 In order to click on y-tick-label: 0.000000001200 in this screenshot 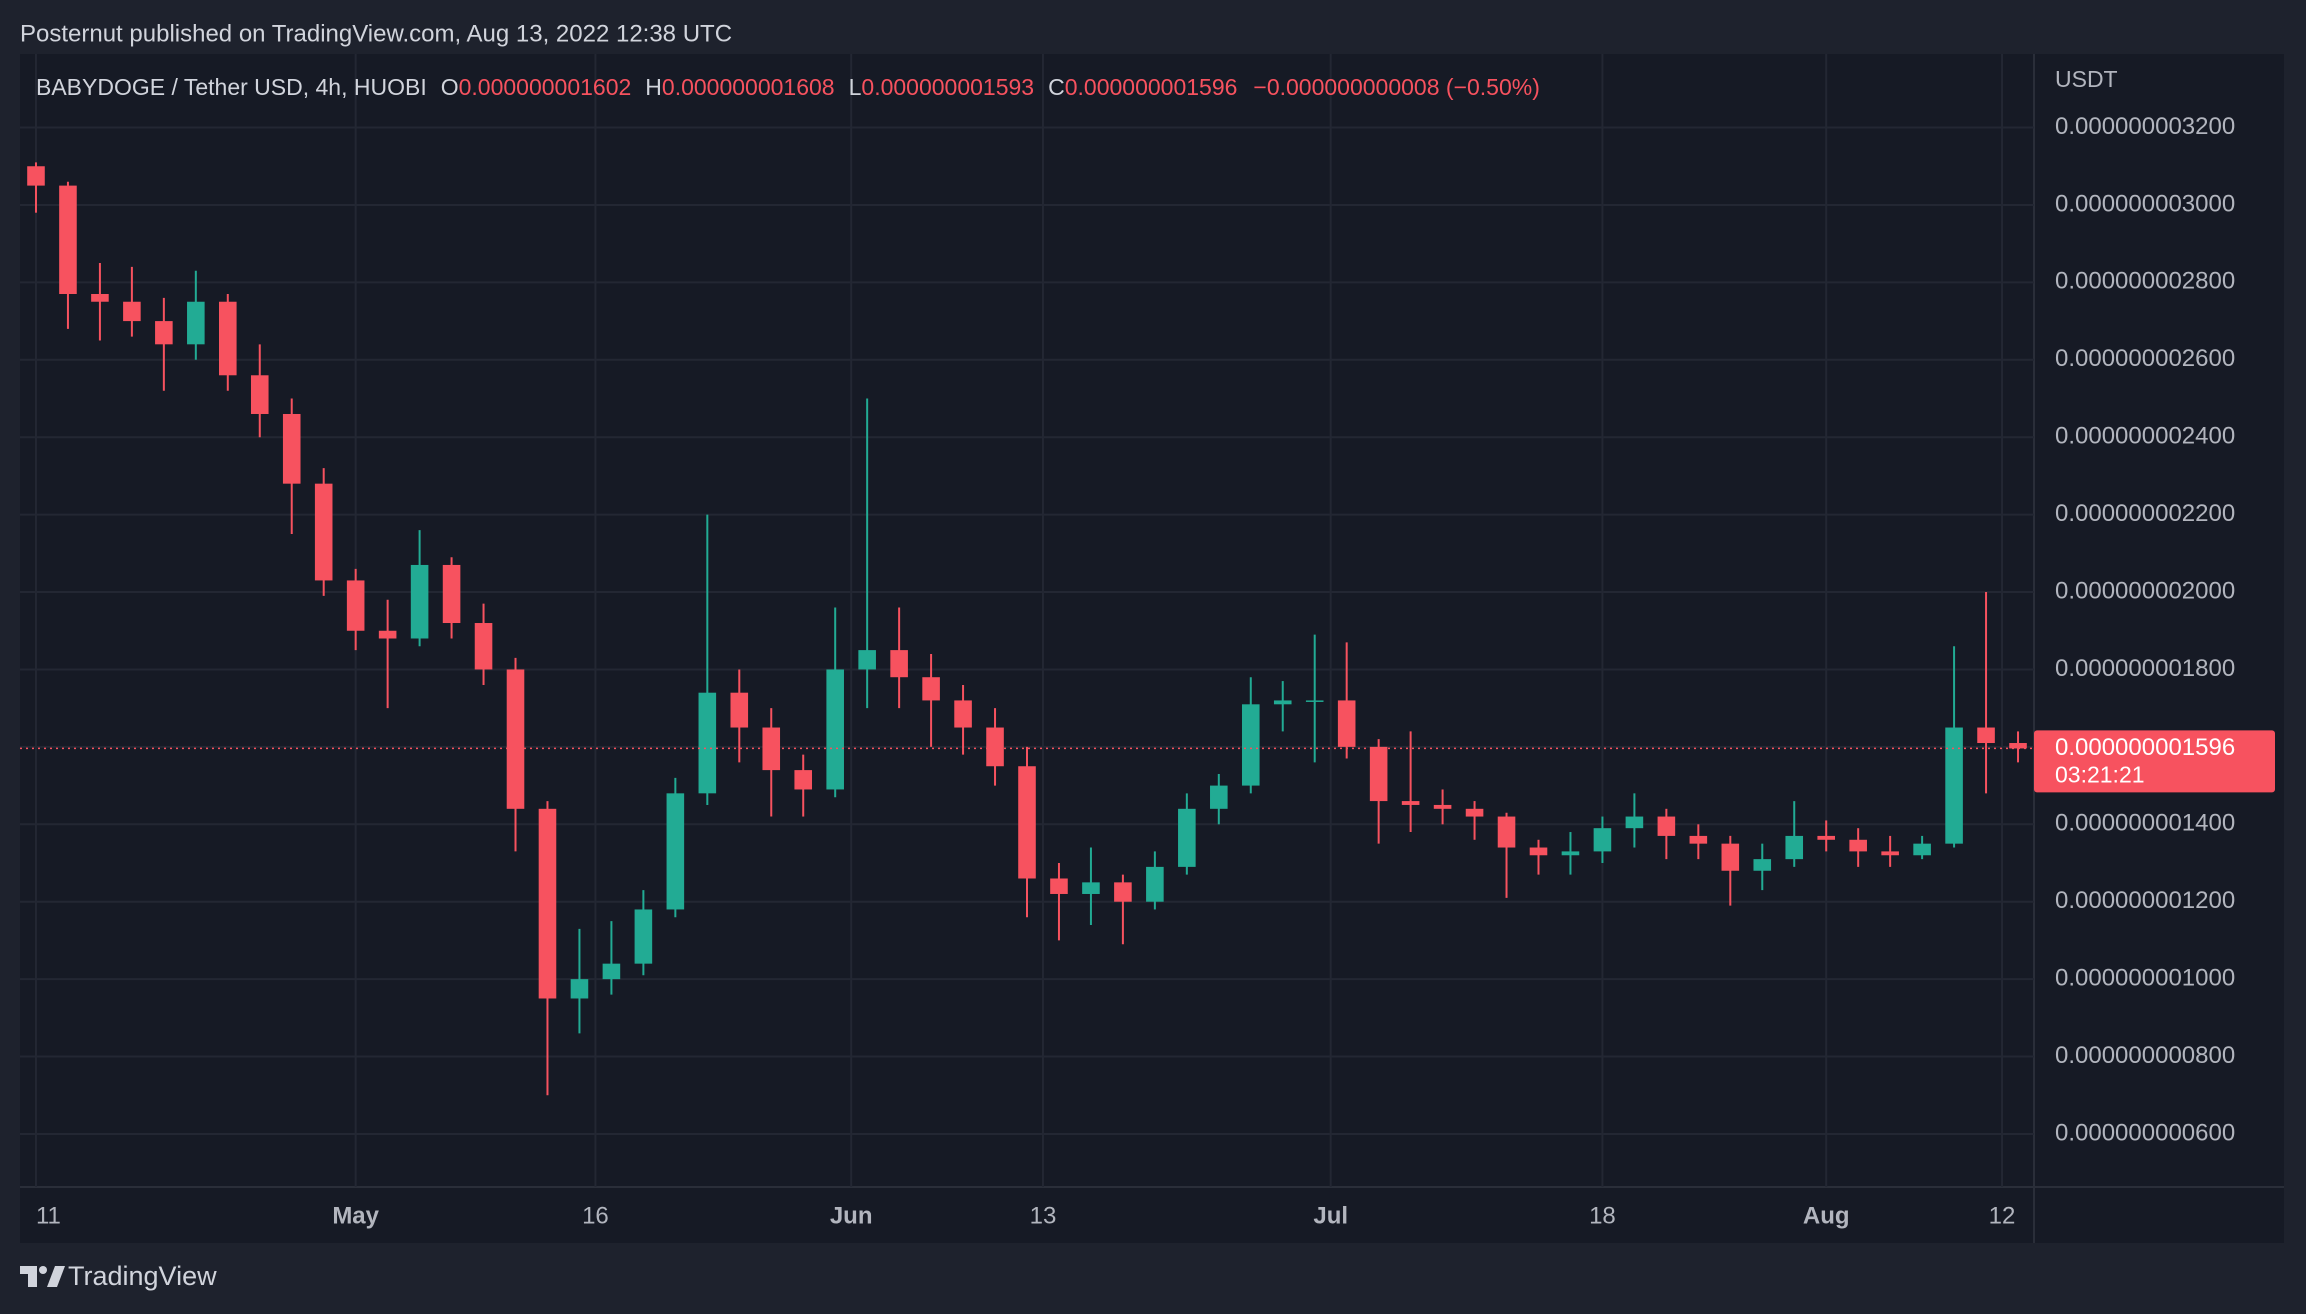, I will do `click(2145, 900)`.